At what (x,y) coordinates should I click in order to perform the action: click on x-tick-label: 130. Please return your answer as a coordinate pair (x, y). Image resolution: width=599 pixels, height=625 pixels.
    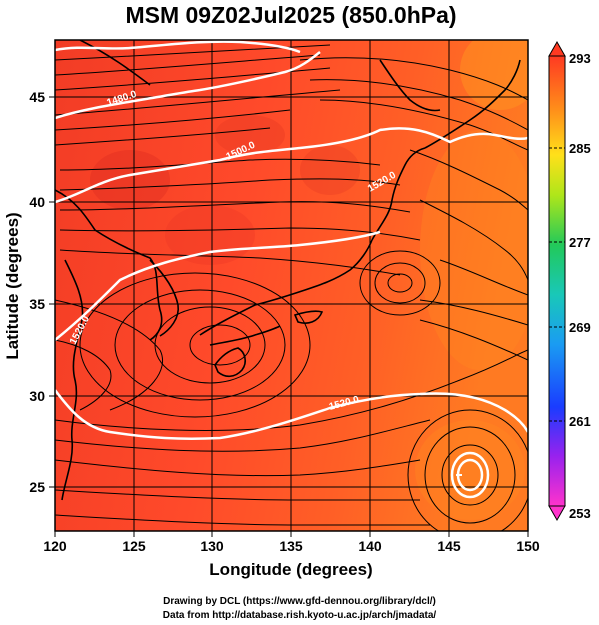
    Looking at the image, I should click on (212, 546).